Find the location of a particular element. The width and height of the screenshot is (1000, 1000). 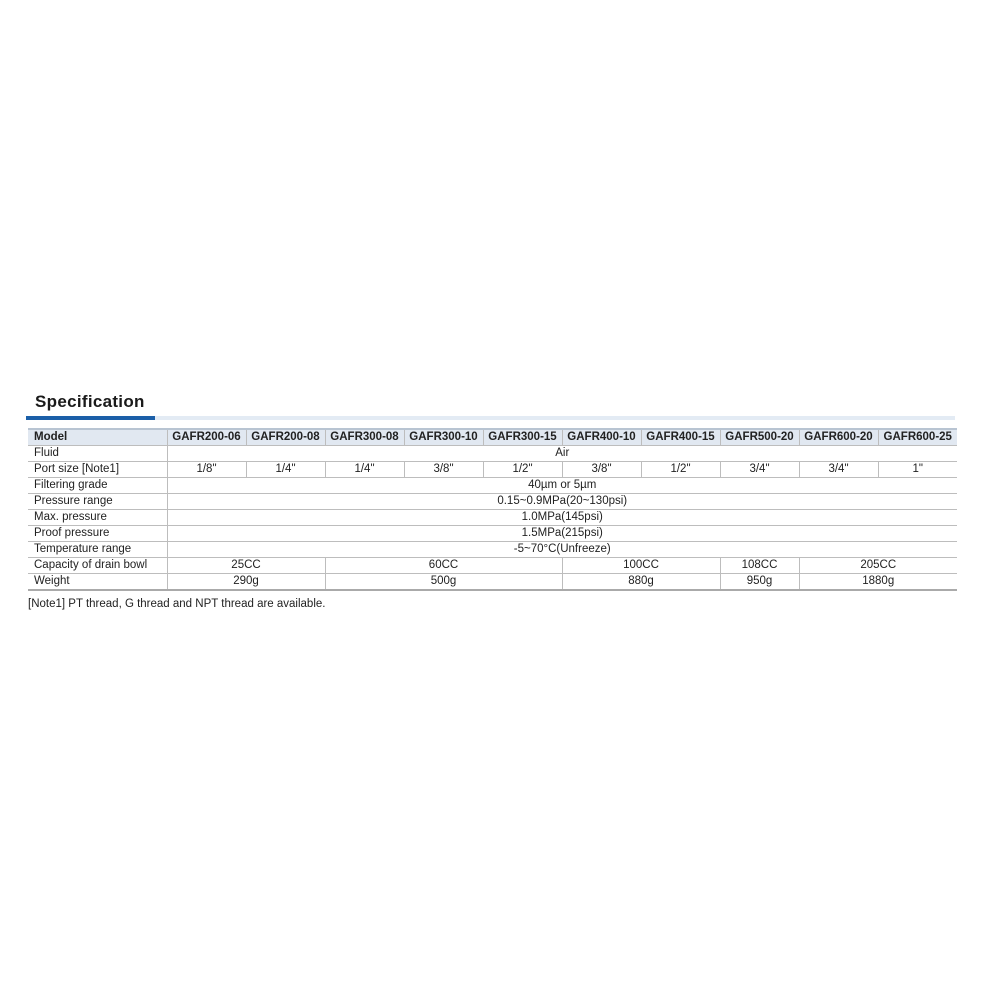

value-cell: 108CC is located at coordinates (759, 565).